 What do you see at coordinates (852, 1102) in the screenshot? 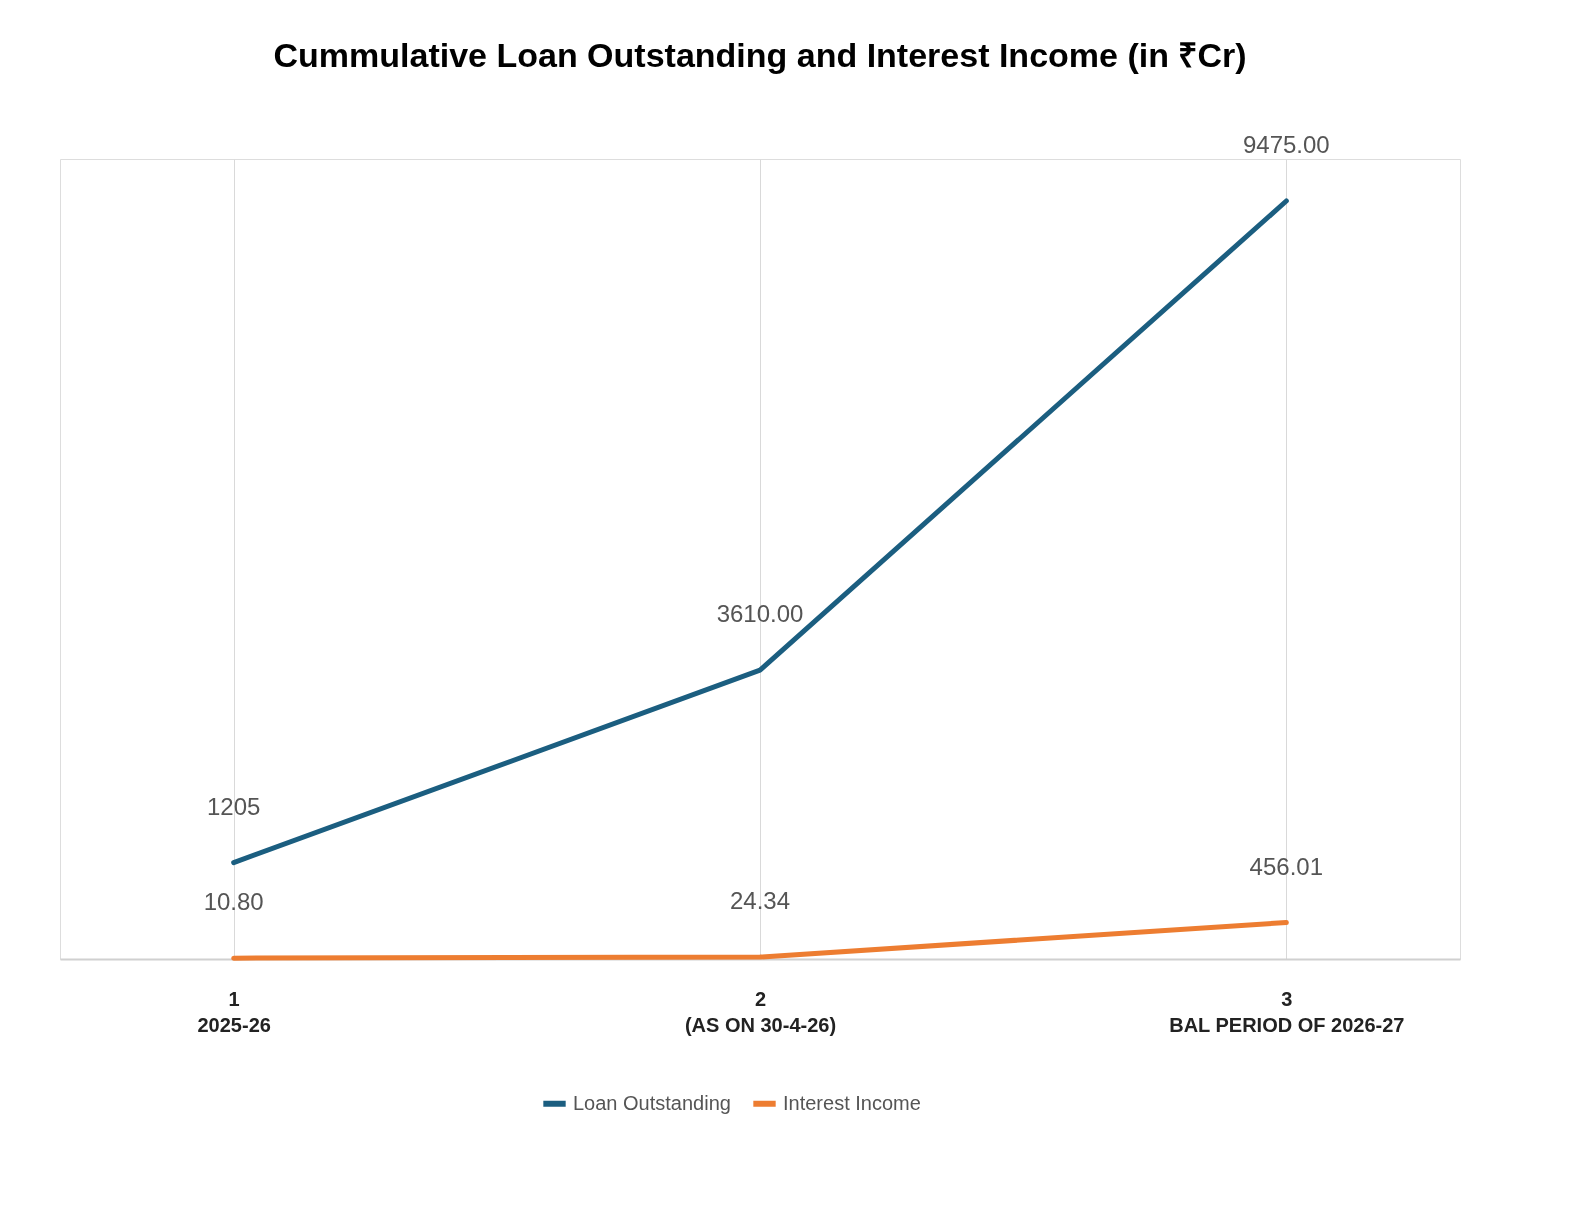
I see `legend-label: Interest Income` at bounding box center [852, 1102].